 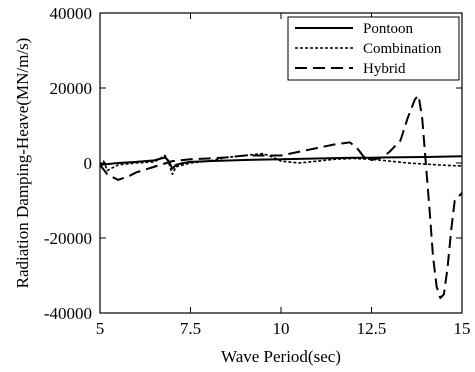 What do you see at coordinates (190, 328) in the screenshot?
I see `x-tick-label: 7.5` at bounding box center [190, 328].